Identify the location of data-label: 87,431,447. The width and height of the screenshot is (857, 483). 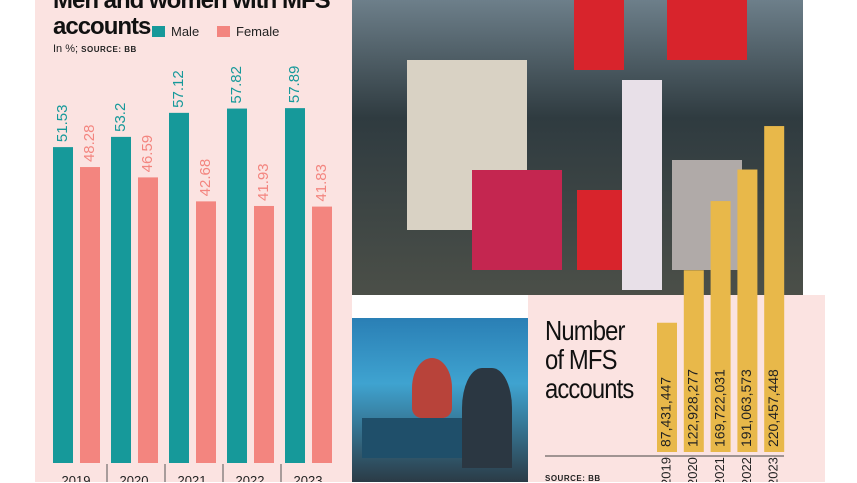
(666, 412).